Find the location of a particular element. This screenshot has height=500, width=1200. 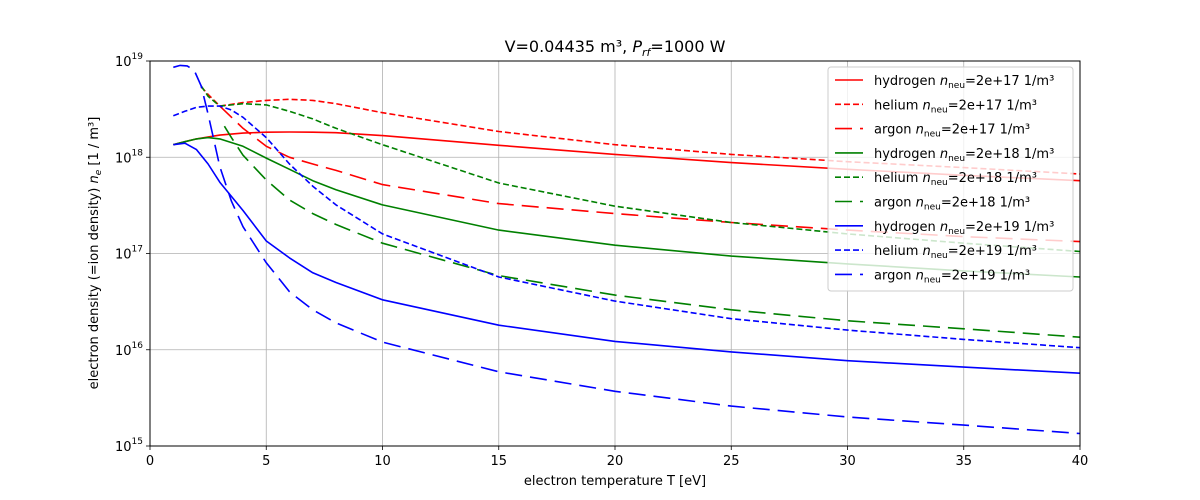

x-tick-label: 40 is located at coordinates (1080, 461).